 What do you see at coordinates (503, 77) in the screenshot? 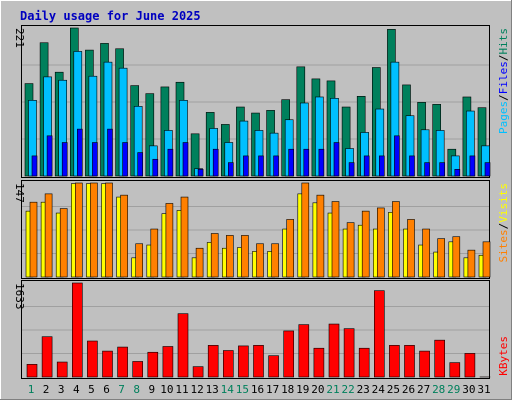
I see `legend-hits-files-pages-part-2: Files` at bounding box center [503, 77].